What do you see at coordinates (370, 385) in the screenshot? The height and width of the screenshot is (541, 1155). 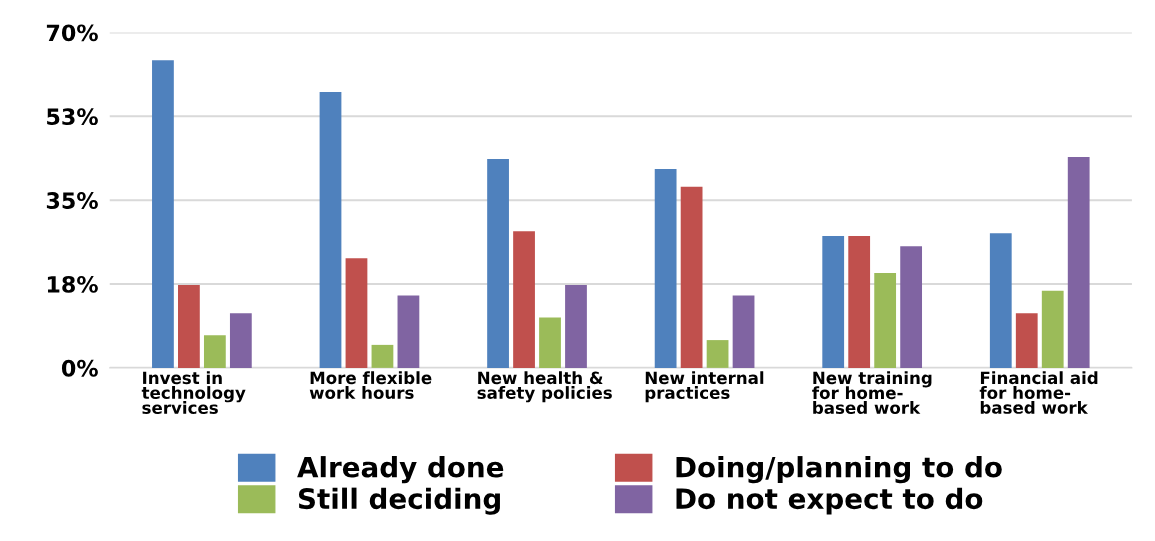 I see `x-tick-label: More flexible work hours` at bounding box center [370, 385].